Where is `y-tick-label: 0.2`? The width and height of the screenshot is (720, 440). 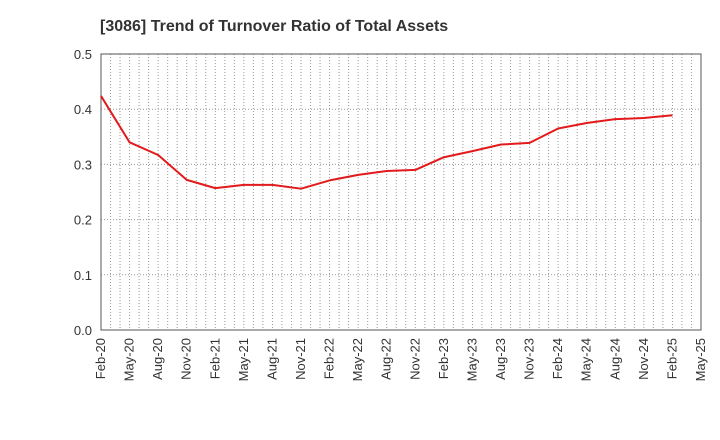 y-tick-label: 0.2 is located at coordinates (83, 220).